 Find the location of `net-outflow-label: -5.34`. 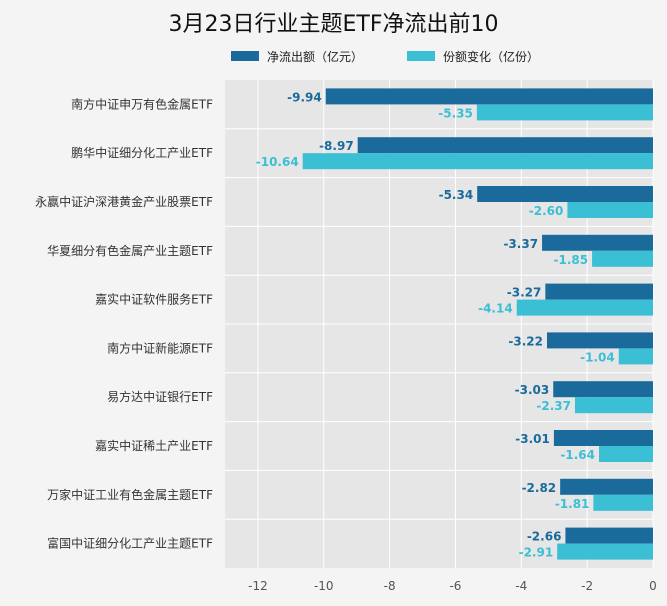

net-outflow-label: -5.34 is located at coordinates (456, 195).